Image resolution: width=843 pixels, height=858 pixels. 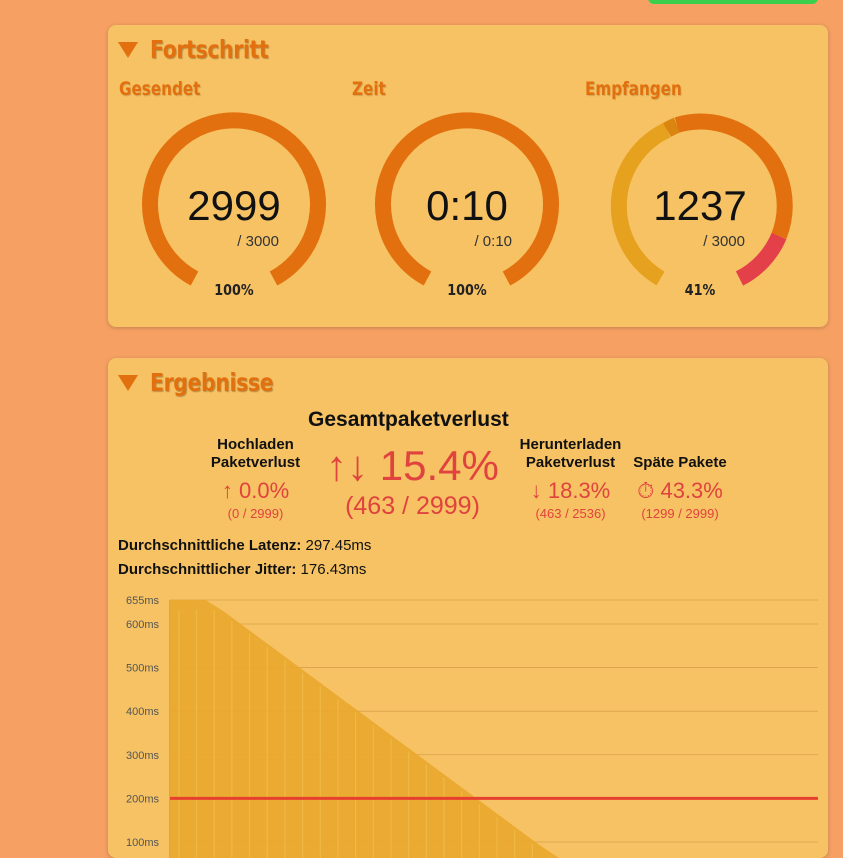 I want to click on total-loss: ↑↓ 15.4% (463 / 2999), so click(x=412, y=481).